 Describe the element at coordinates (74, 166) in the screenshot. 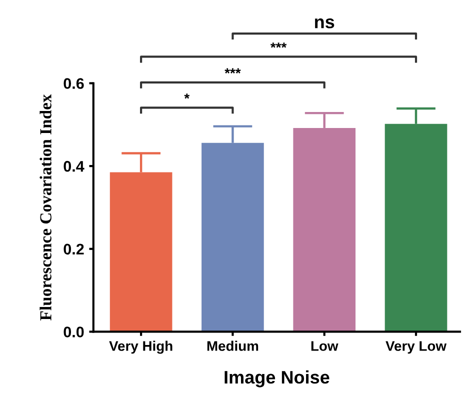

I see `y-tick-label: 0.4` at that location.